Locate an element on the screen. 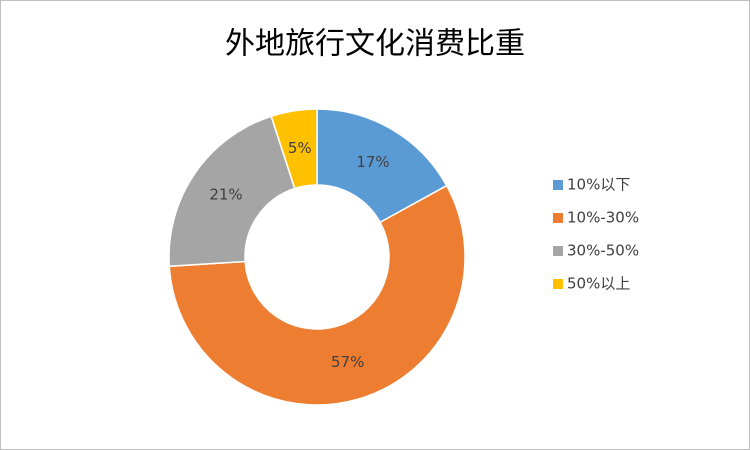  legend-label: 30%-50% is located at coordinates (603, 251).